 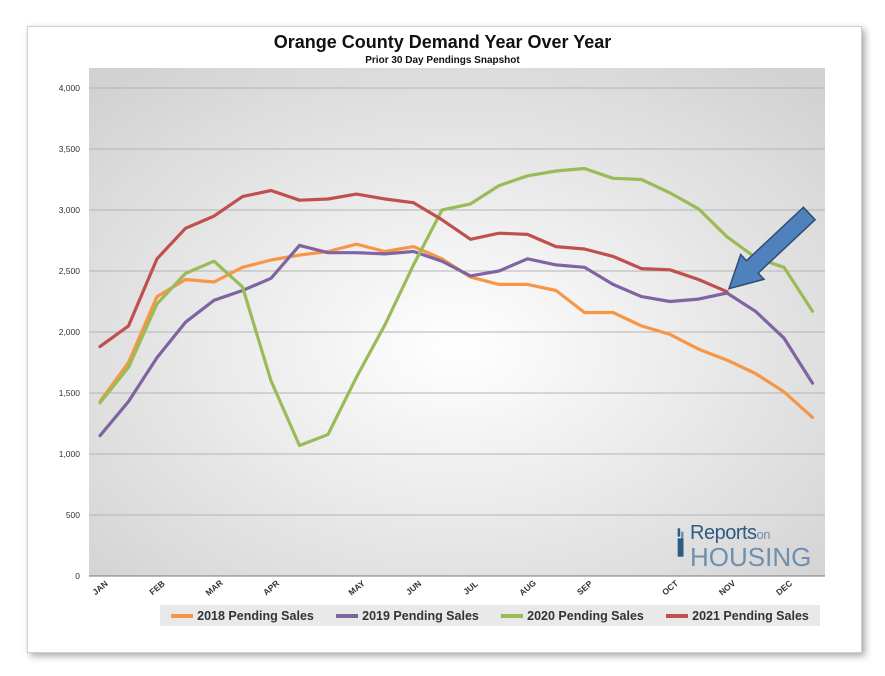 I want to click on logo-word-on: on, so click(x=763, y=534).